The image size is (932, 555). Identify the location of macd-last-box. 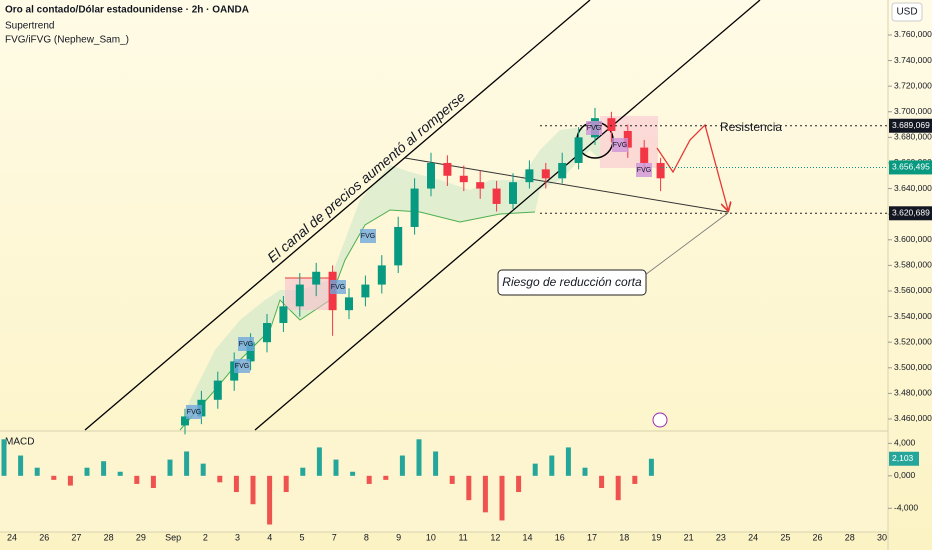
(904, 458).